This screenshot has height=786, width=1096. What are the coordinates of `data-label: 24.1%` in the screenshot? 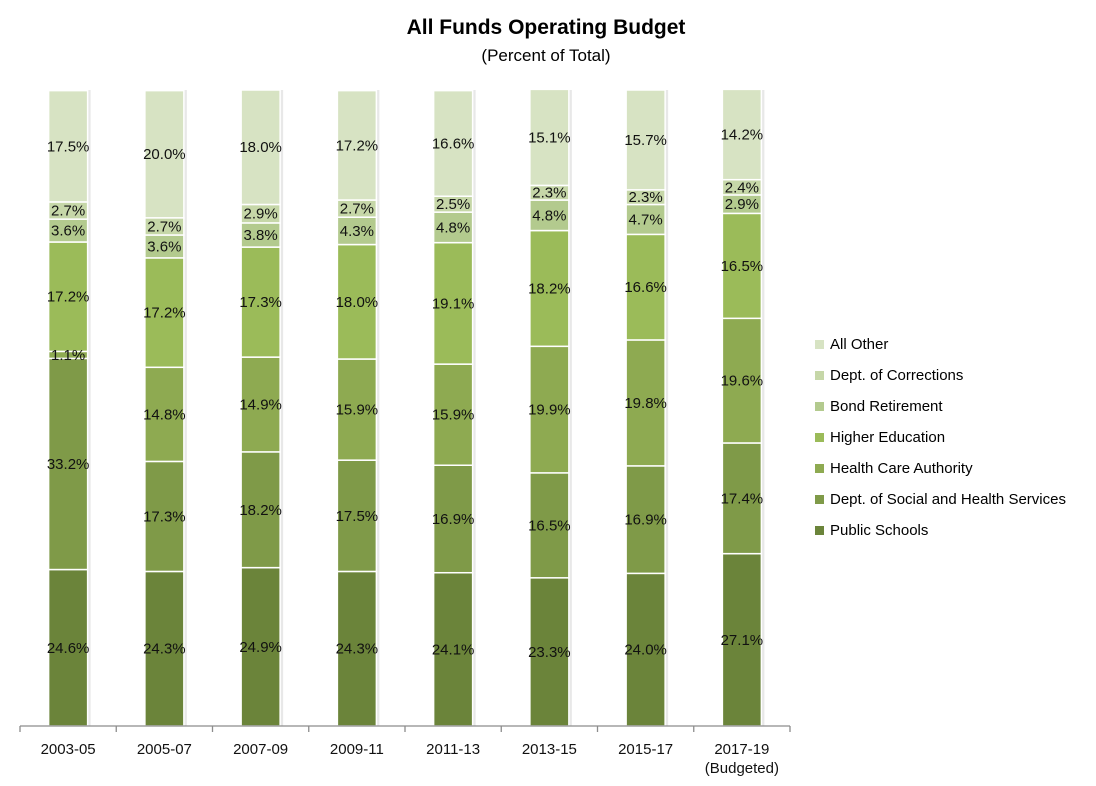 It's located at (453, 649).